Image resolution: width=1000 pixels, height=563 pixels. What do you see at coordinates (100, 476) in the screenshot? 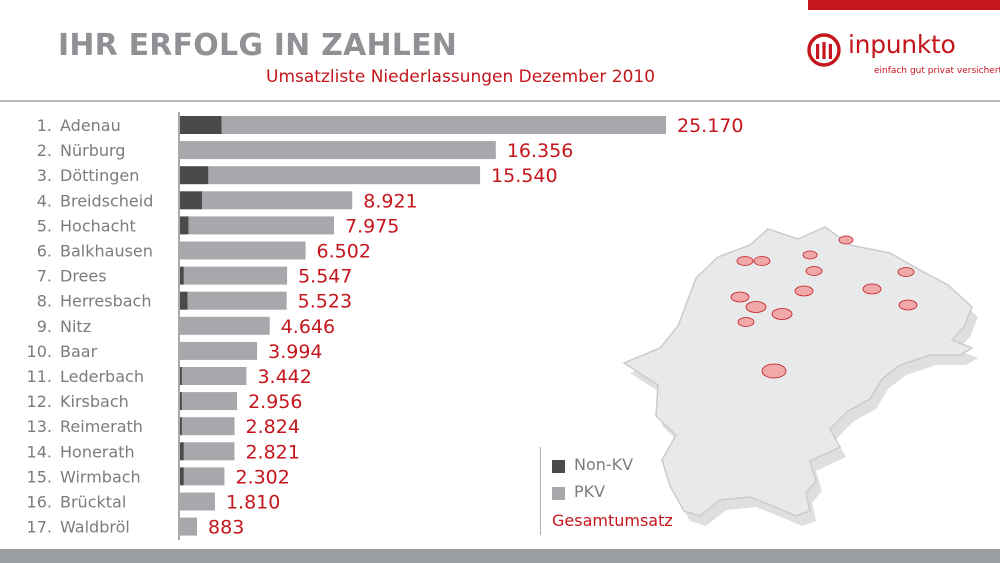
I see `category-label: Wirmbach` at bounding box center [100, 476].